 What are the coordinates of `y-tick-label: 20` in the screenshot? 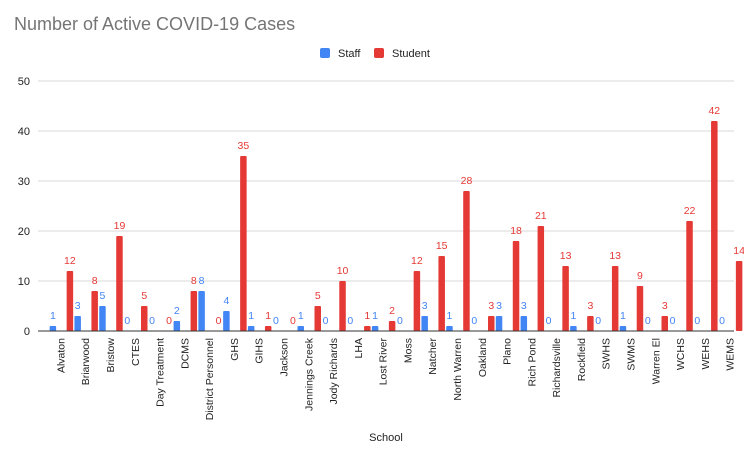 It's located at (24, 232).